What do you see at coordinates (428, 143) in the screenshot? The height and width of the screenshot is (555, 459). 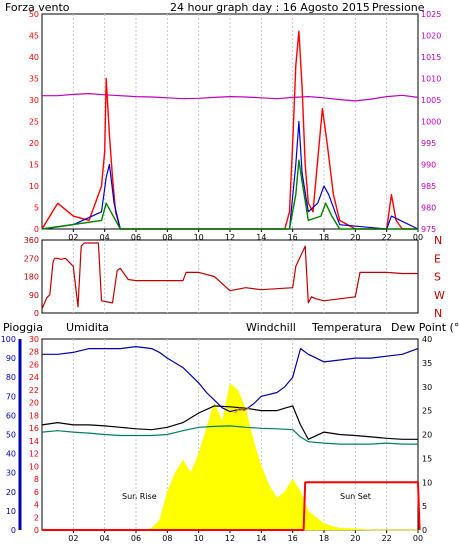 I see `pressure-tick-label: 995` at bounding box center [428, 143].